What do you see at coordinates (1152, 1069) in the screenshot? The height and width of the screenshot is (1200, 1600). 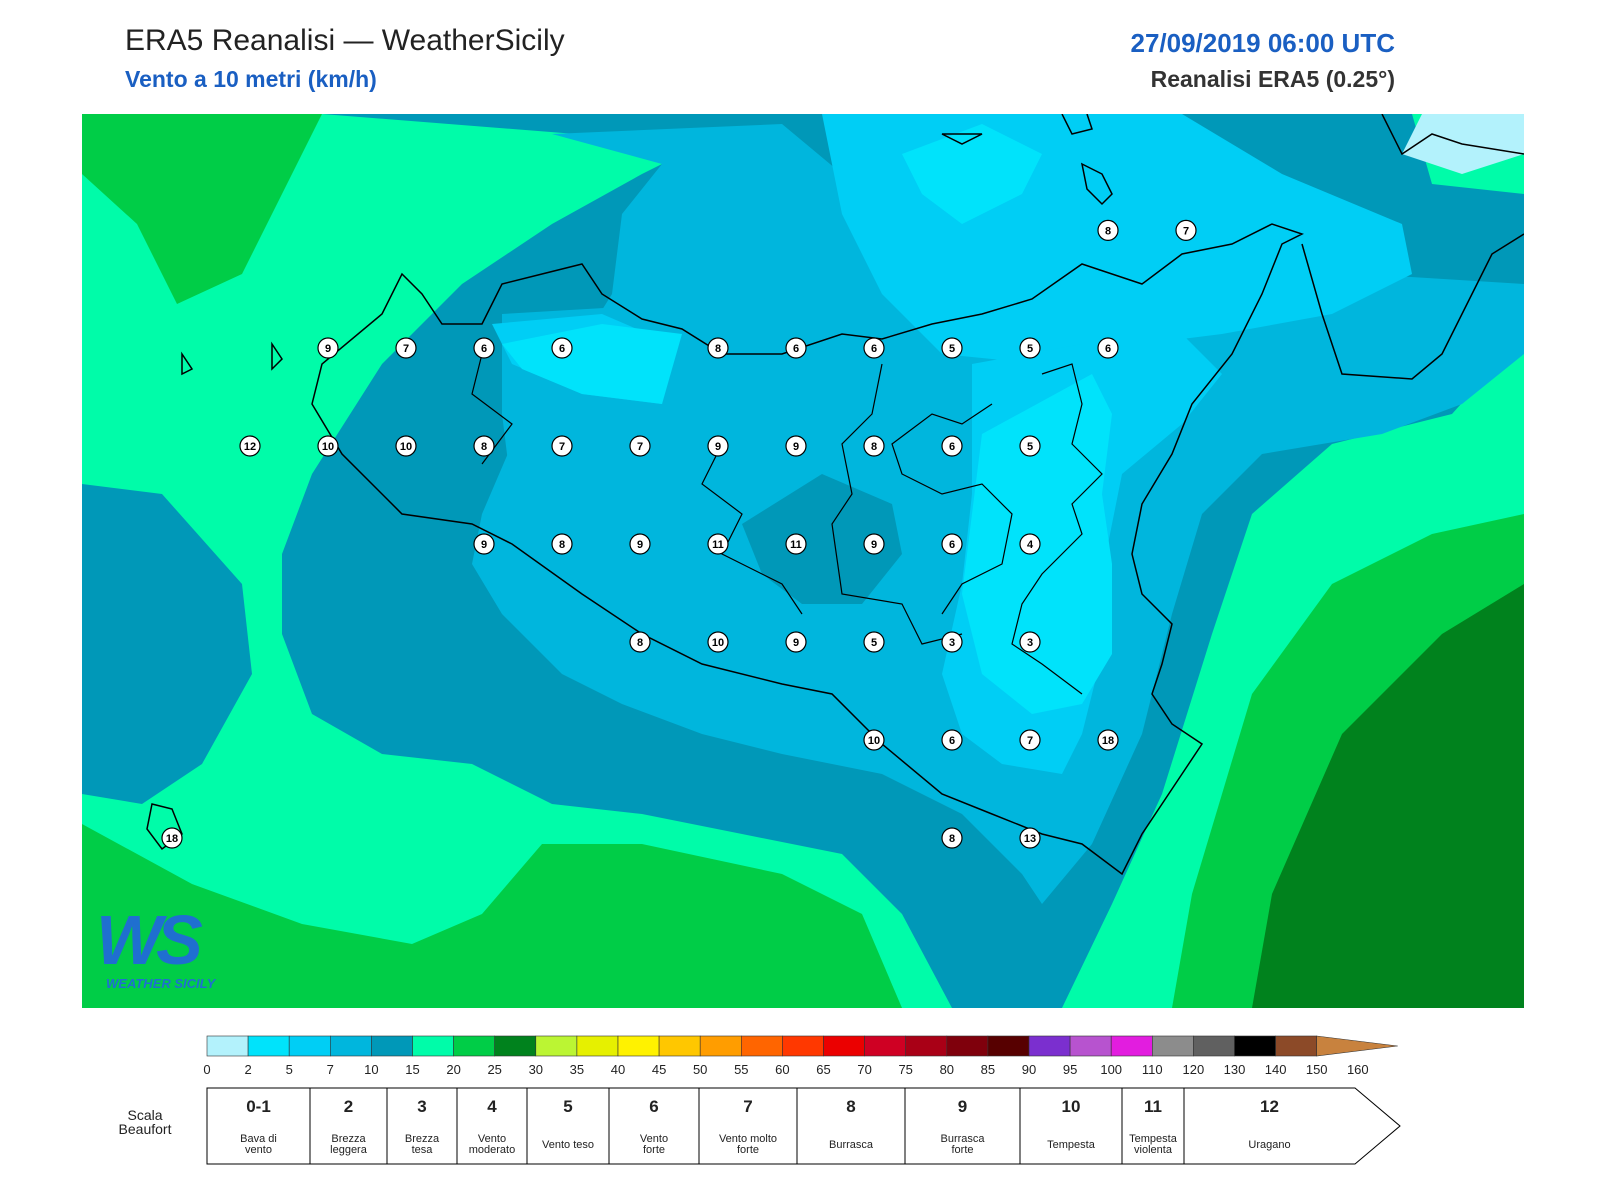 I see `colorbar-tick-label: 110` at bounding box center [1152, 1069].